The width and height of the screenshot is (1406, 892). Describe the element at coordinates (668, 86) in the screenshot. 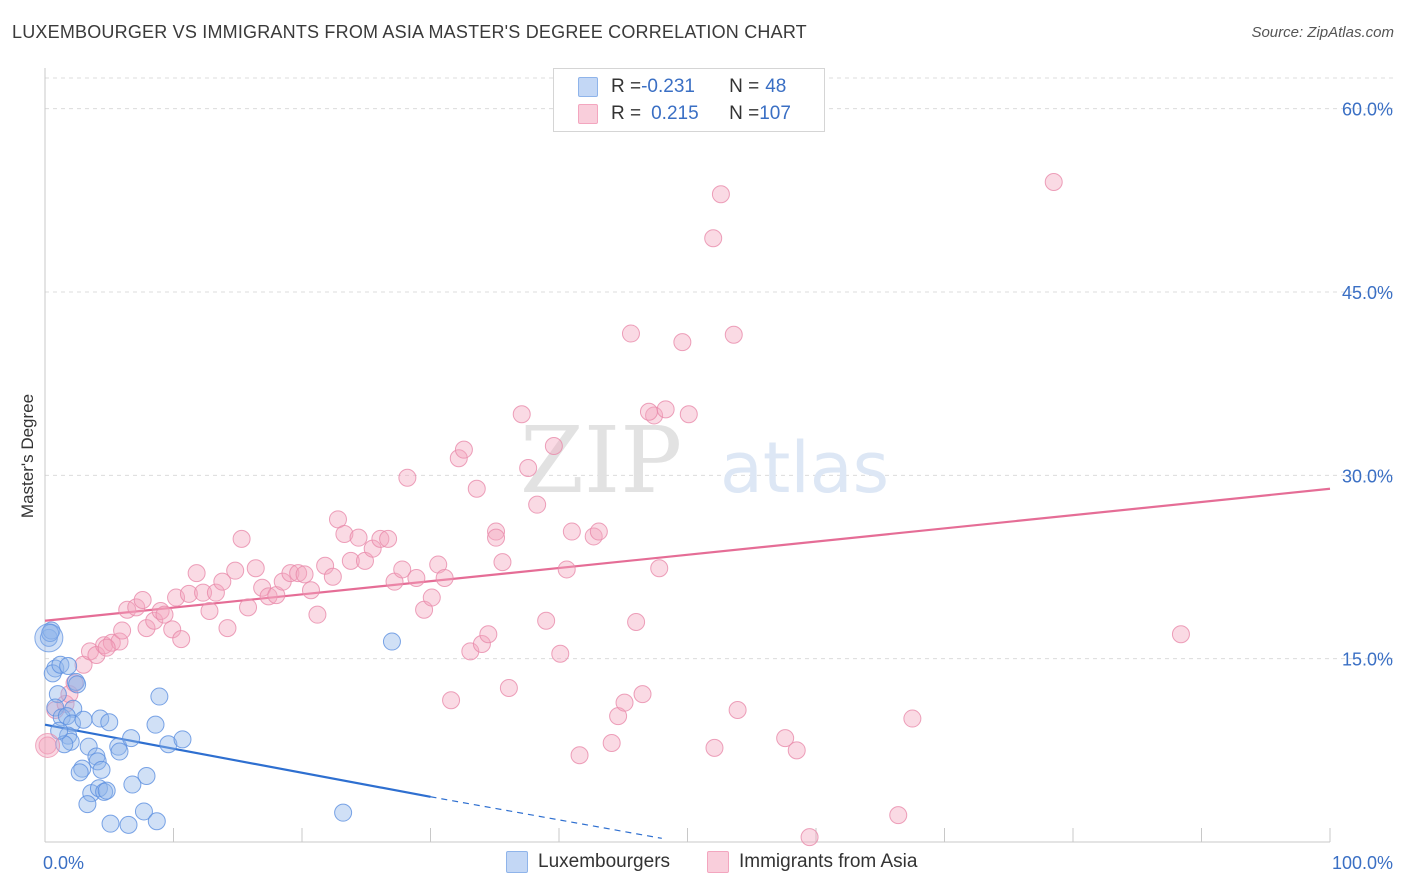

I see `legend-r-value: -0.231` at that location.